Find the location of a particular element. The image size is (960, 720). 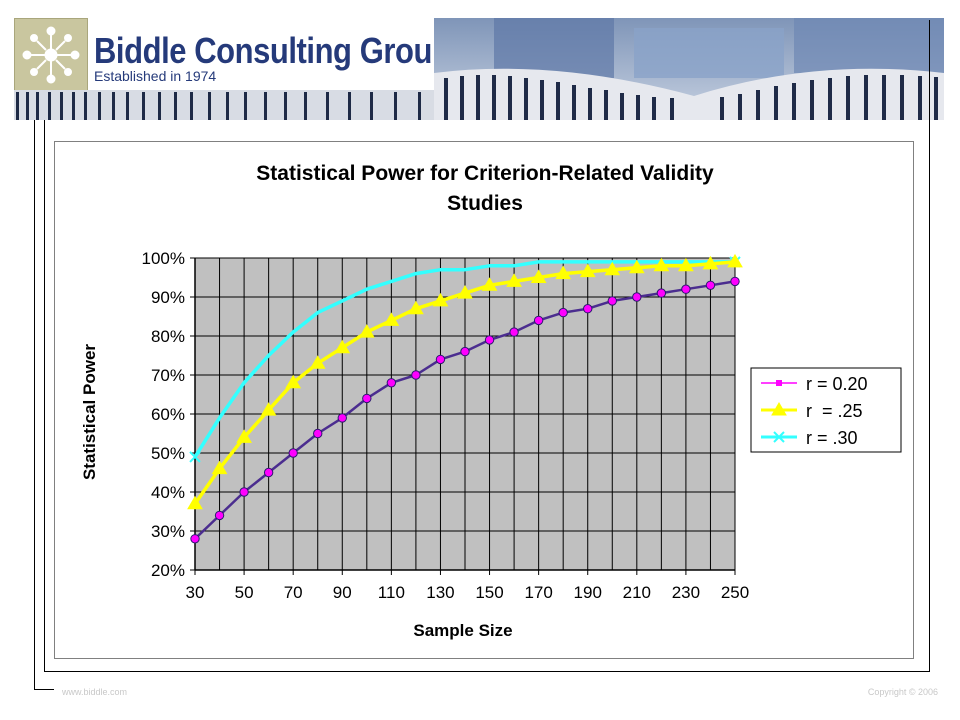

frame-inner-bottom is located at coordinates (487, 671).